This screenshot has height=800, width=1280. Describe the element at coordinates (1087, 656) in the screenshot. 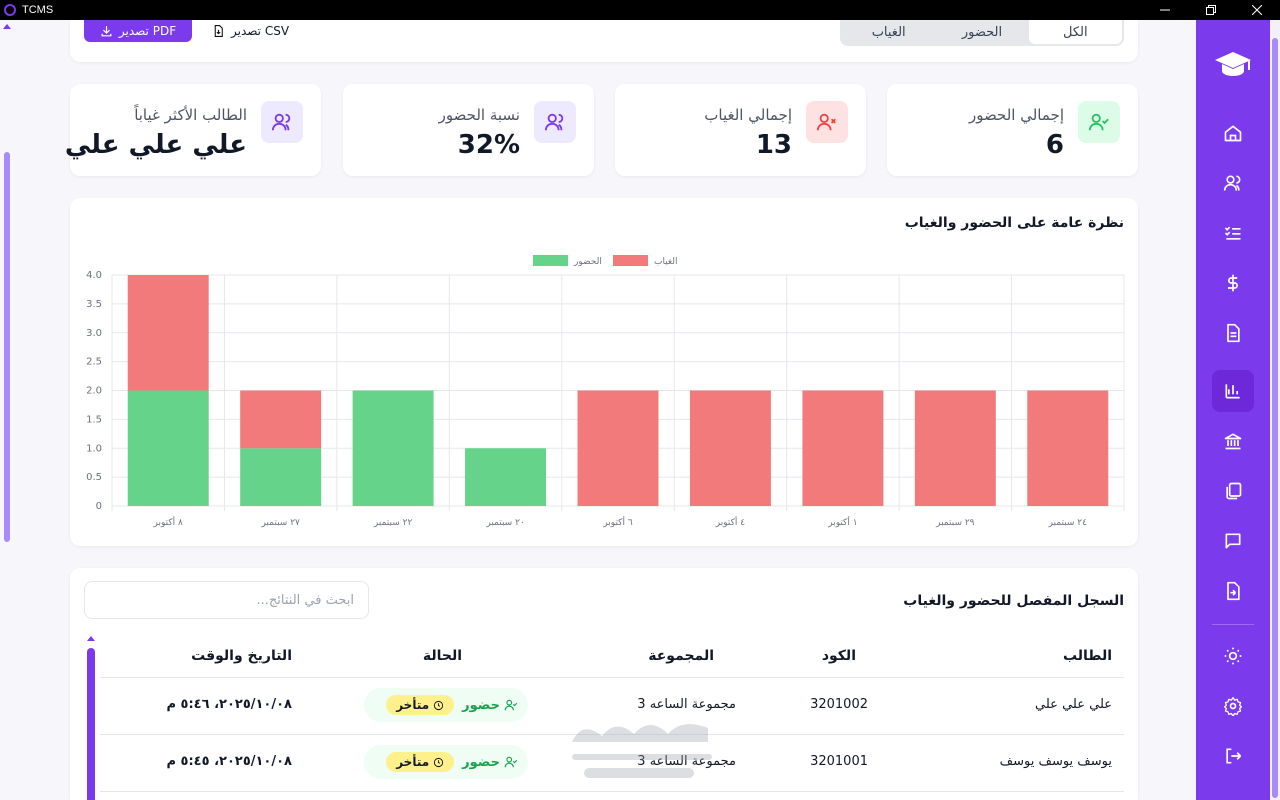

I see `column-header-student: الطالب` at that location.